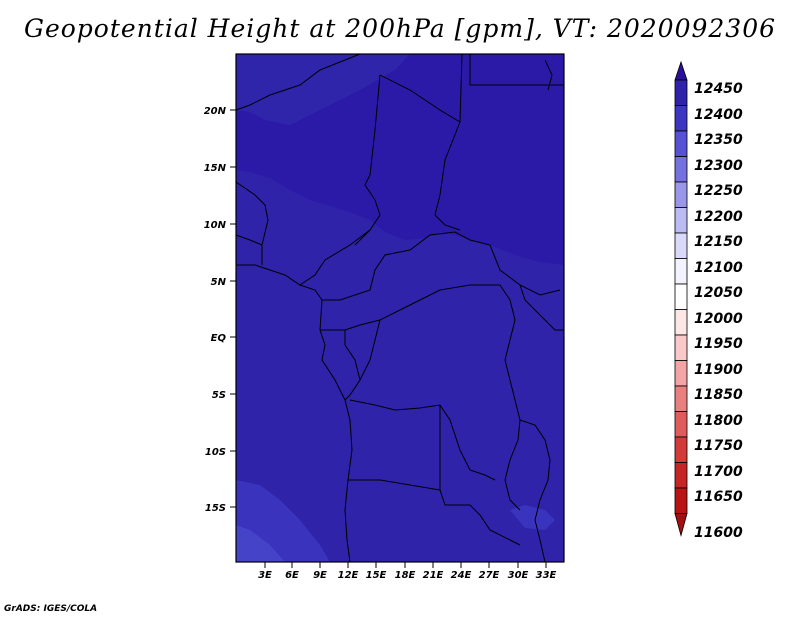 The width and height of the screenshot is (800, 618). What do you see at coordinates (718, 472) in the screenshot?
I see `colorbar-label: 11700` at bounding box center [718, 472].